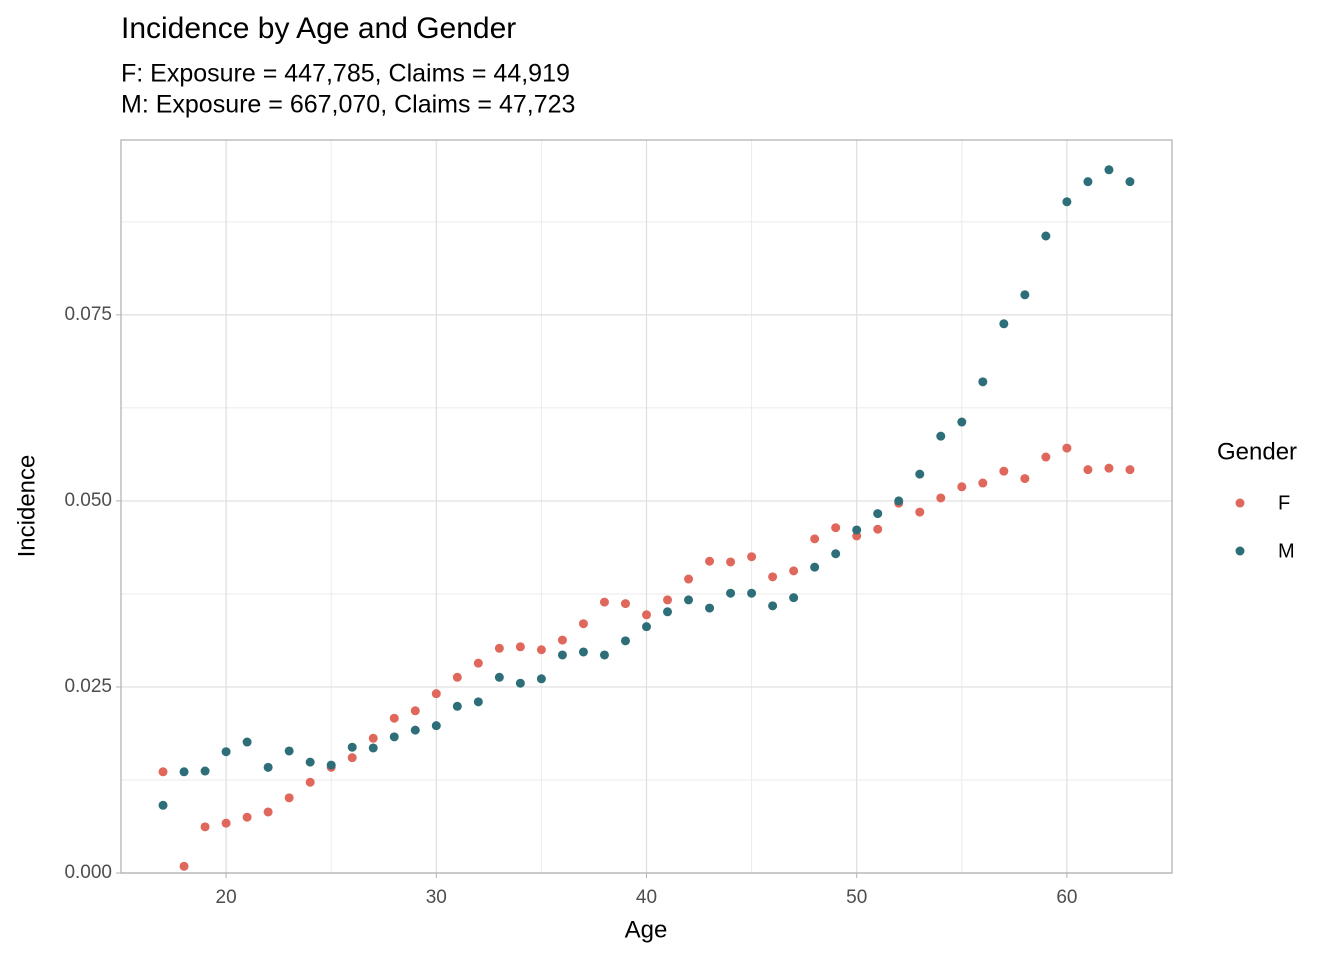 This screenshot has height=960, width=1344. I want to click on chart-subtitle: F: Exposure = 447,785, Claims = 44,919, so click(345, 74).